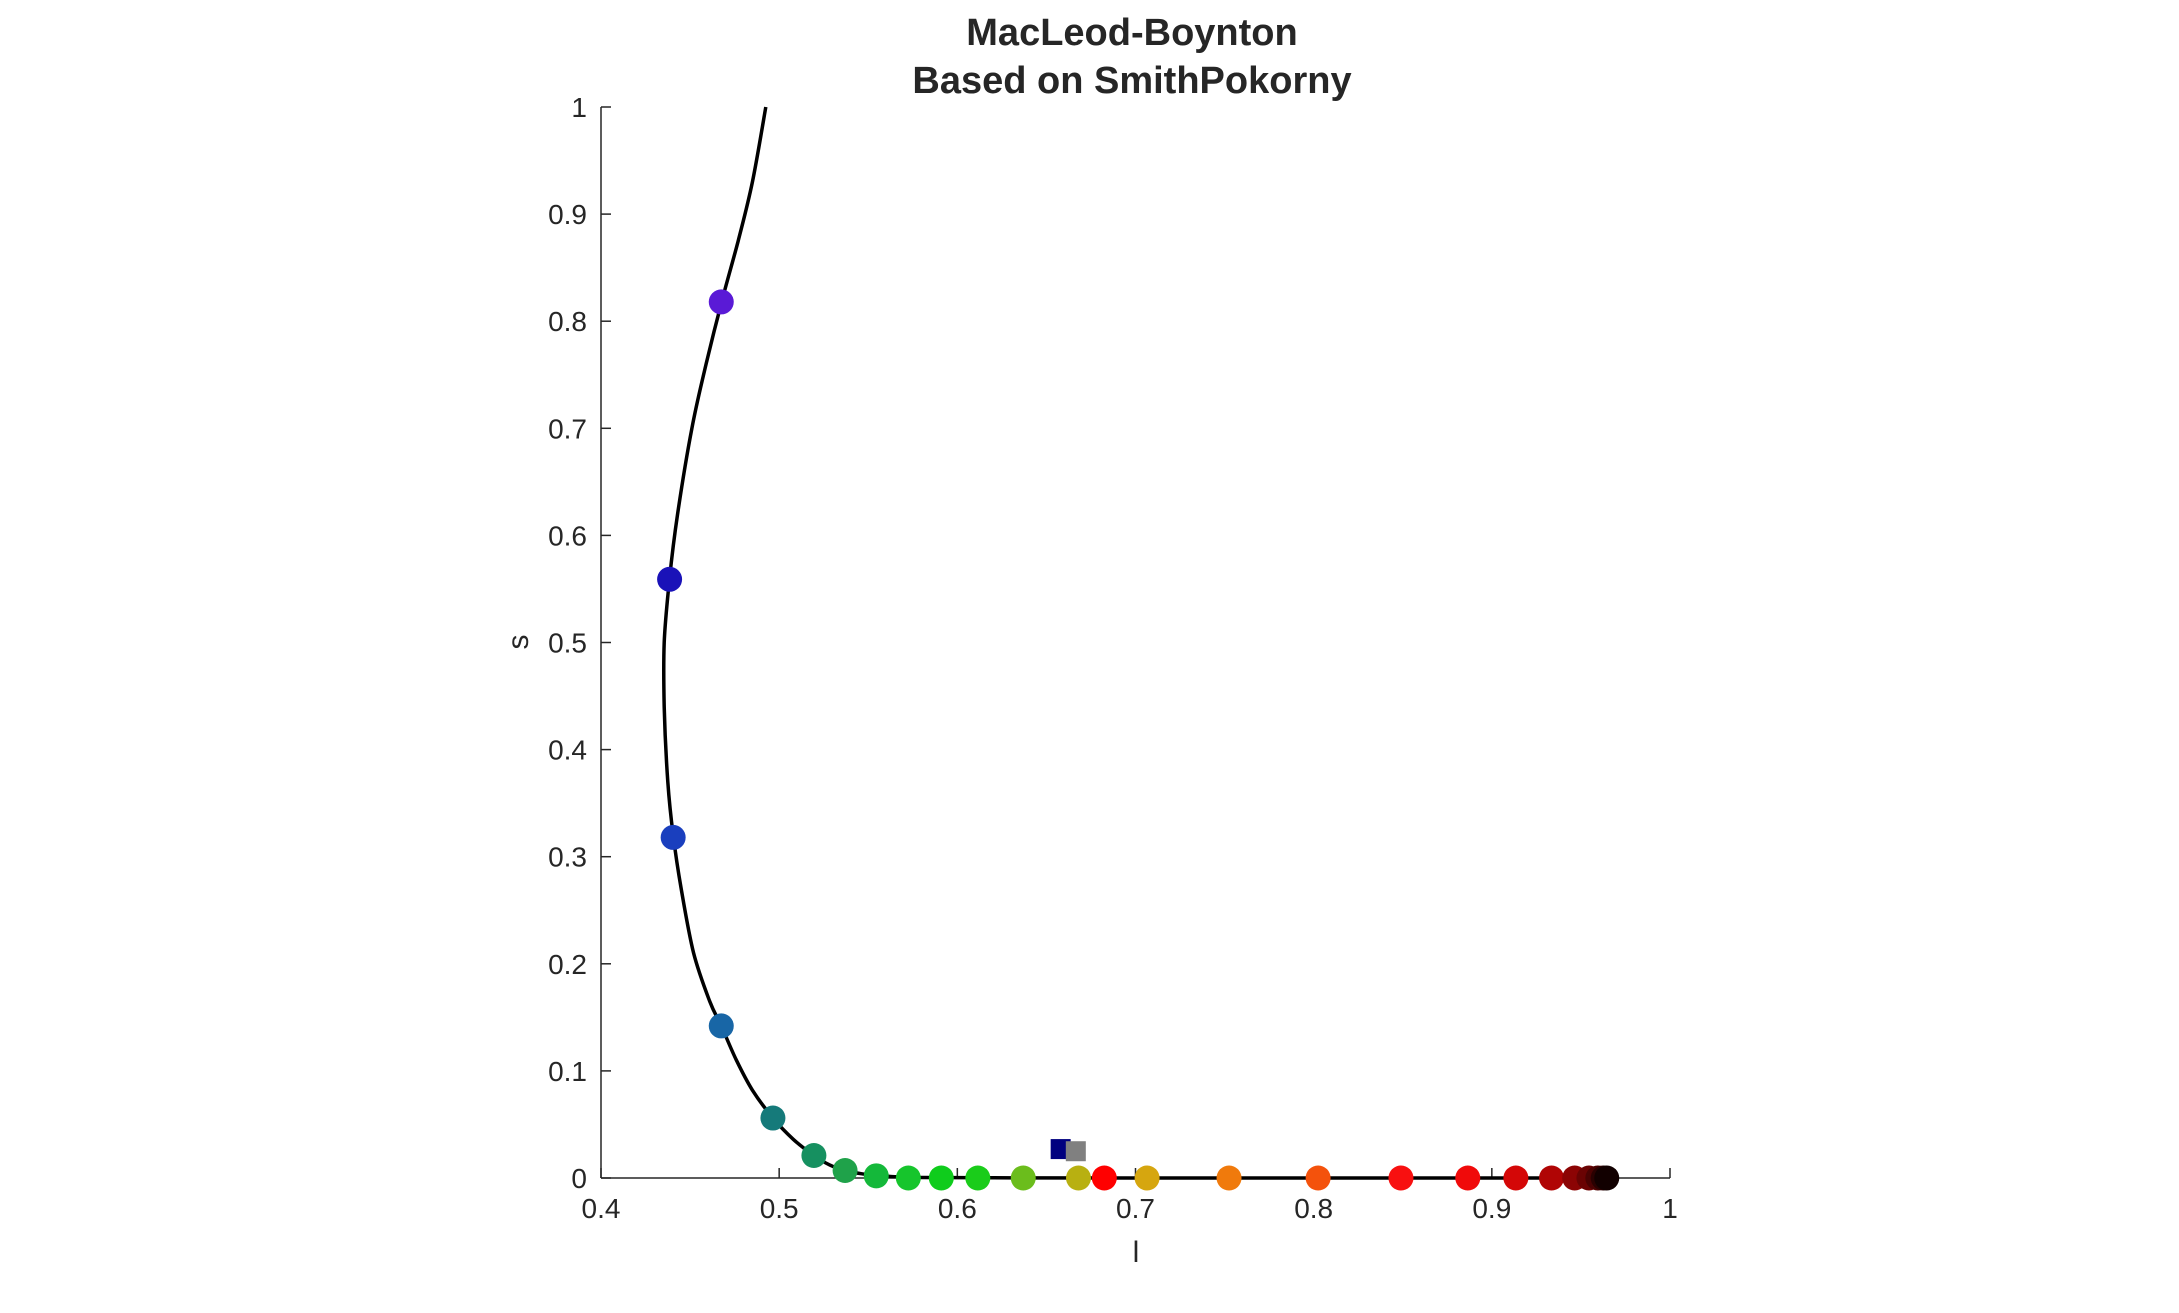 The width and height of the screenshot is (2179, 1313). I want to click on y-tick-label: 1, so click(579, 107).